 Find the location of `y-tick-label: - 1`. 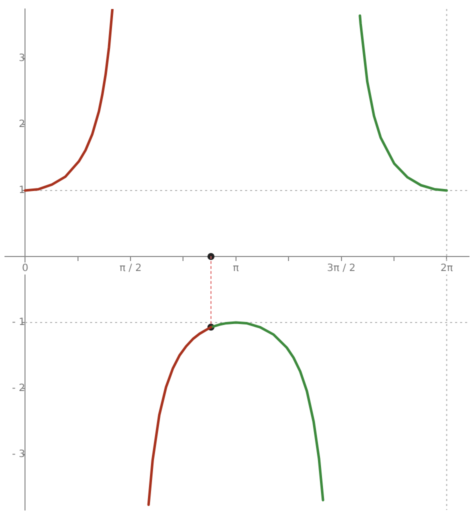

y-tick-label: - 1 is located at coordinates (19, 322).